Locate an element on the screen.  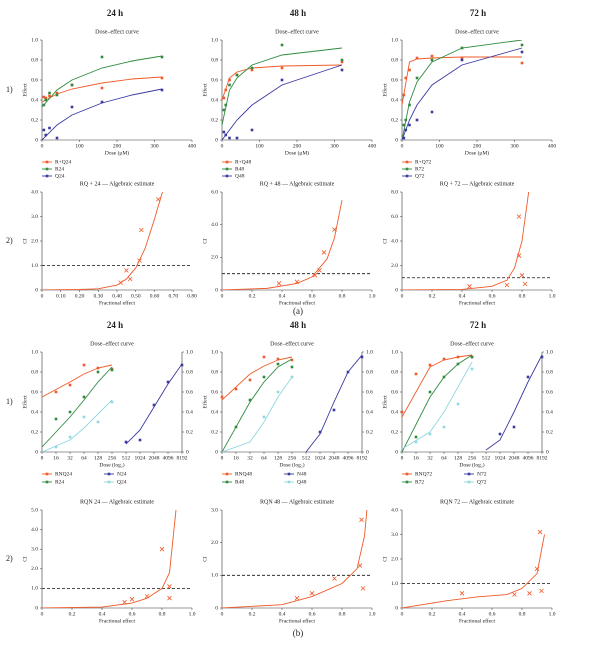
y-tick-label: 8.0 is located at coordinates (394, 192).